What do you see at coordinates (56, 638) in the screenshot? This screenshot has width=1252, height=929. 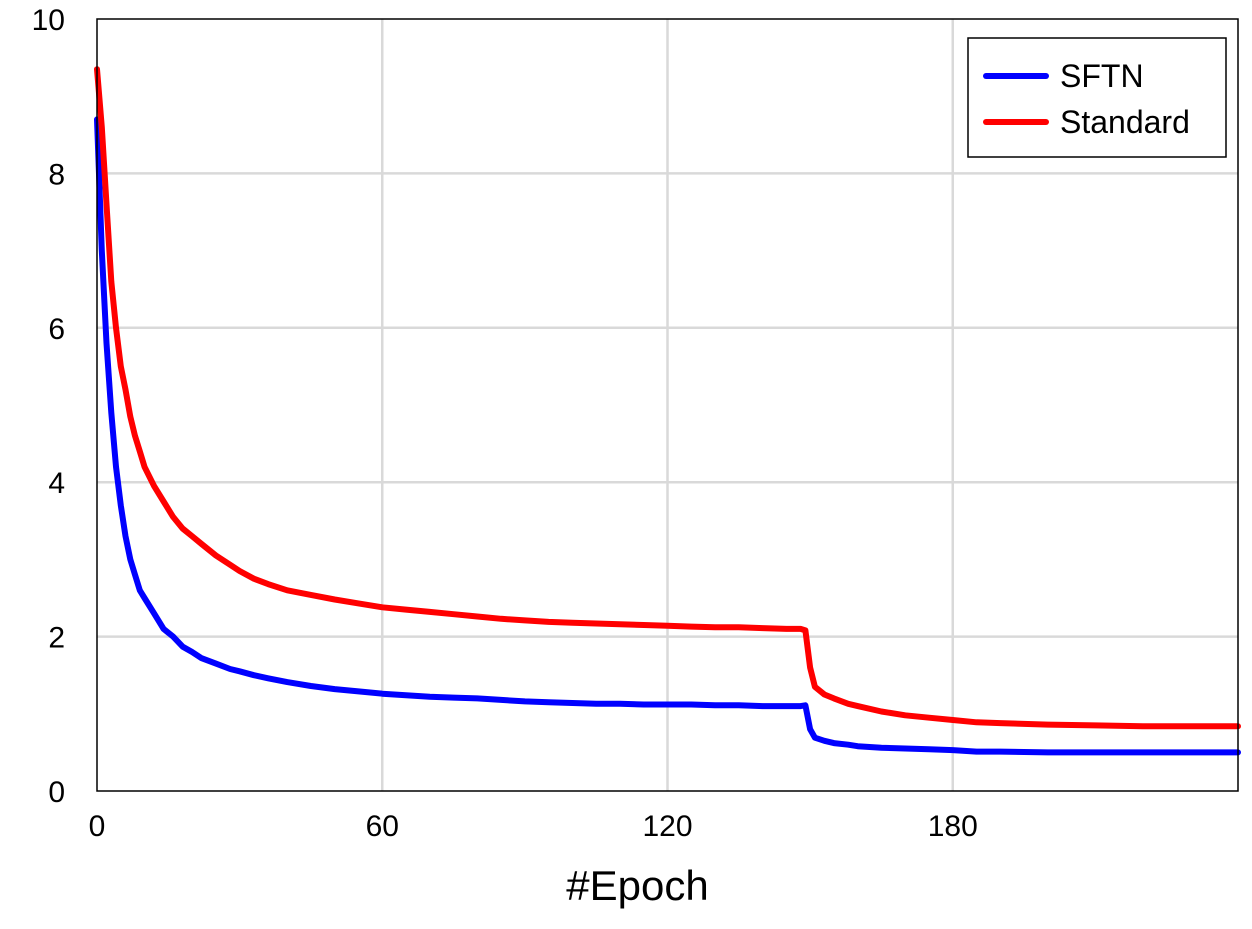 I see `y-tick-label: 2` at bounding box center [56, 638].